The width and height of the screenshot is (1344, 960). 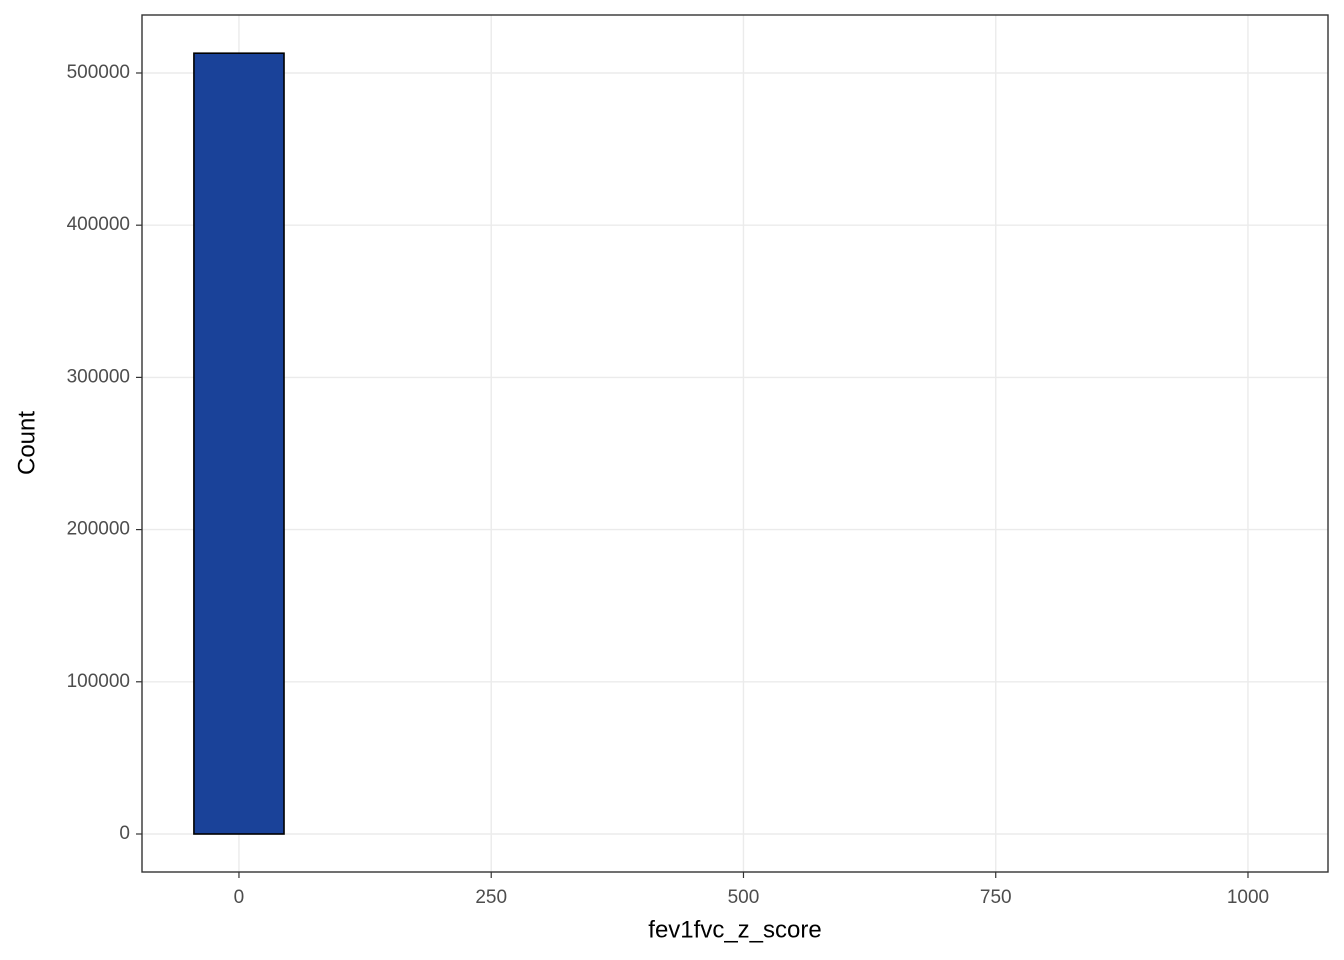 What do you see at coordinates (98, 681) in the screenshot?
I see `y-tick-label: 100000` at bounding box center [98, 681].